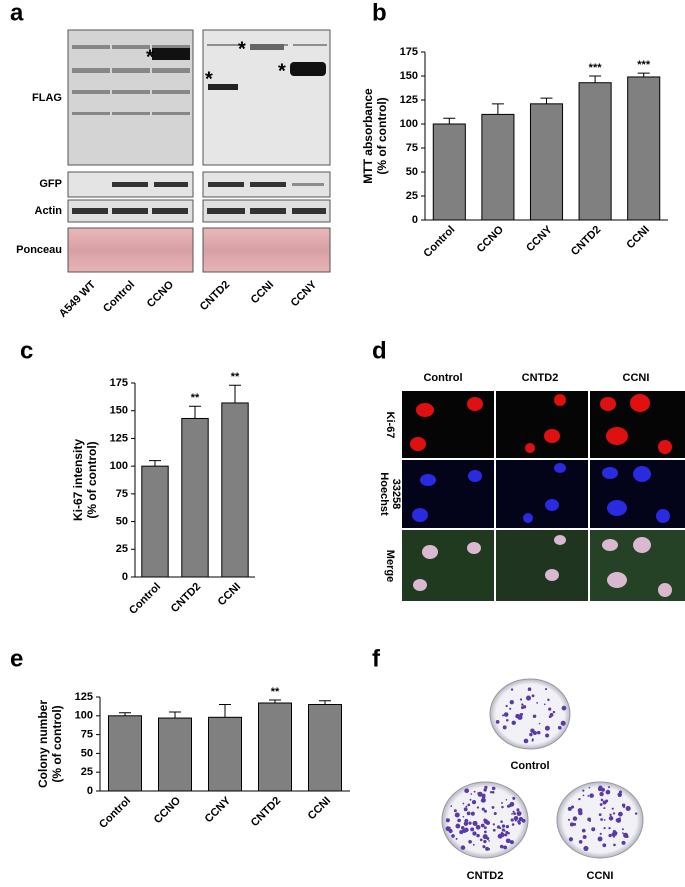 The width and height of the screenshot is (685, 887). I want to click on lane-label: CCNI, so click(262, 292).